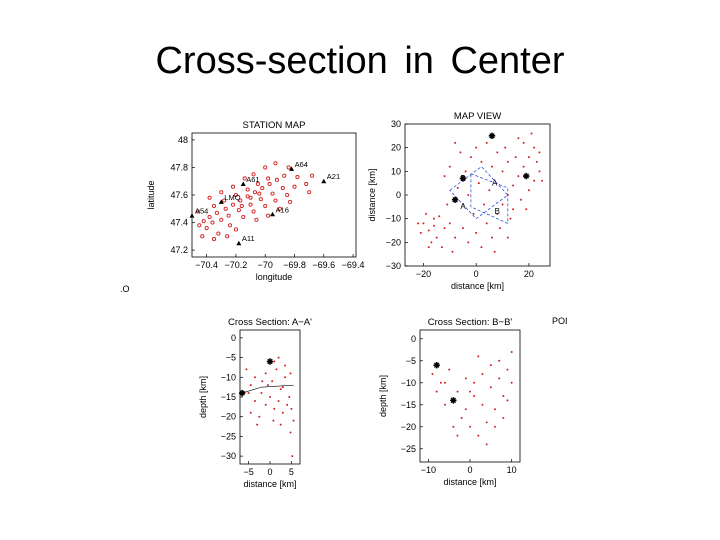 The height and width of the screenshot is (540, 720). Describe the element at coordinates (489, 198) in the screenshot. I see `section-box` at that location.